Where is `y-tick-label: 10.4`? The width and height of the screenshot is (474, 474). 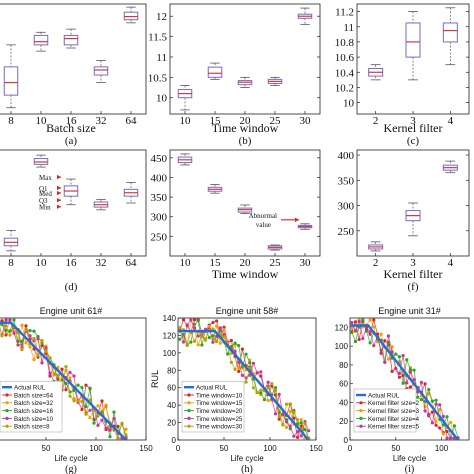
y-tick-label: 10.4 is located at coordinates (345, 73).